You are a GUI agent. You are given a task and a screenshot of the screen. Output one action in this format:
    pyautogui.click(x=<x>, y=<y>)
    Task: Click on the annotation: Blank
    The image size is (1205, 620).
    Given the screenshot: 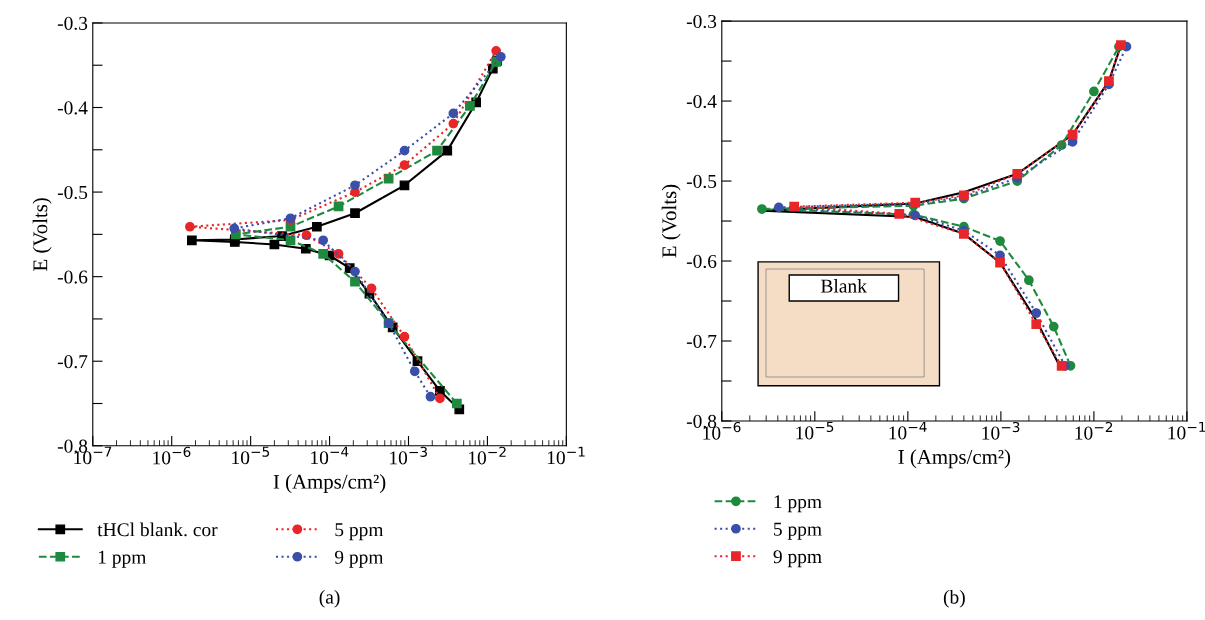 What is the action you would take?
    pyautogui.click(x=843, y=286)
    